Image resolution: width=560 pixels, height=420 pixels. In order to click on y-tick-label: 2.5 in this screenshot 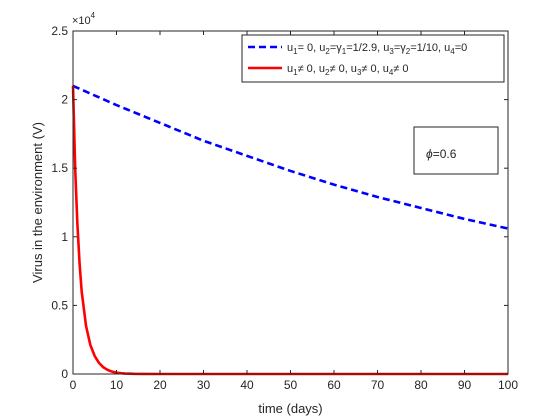, I will do `click(59, 31)`.